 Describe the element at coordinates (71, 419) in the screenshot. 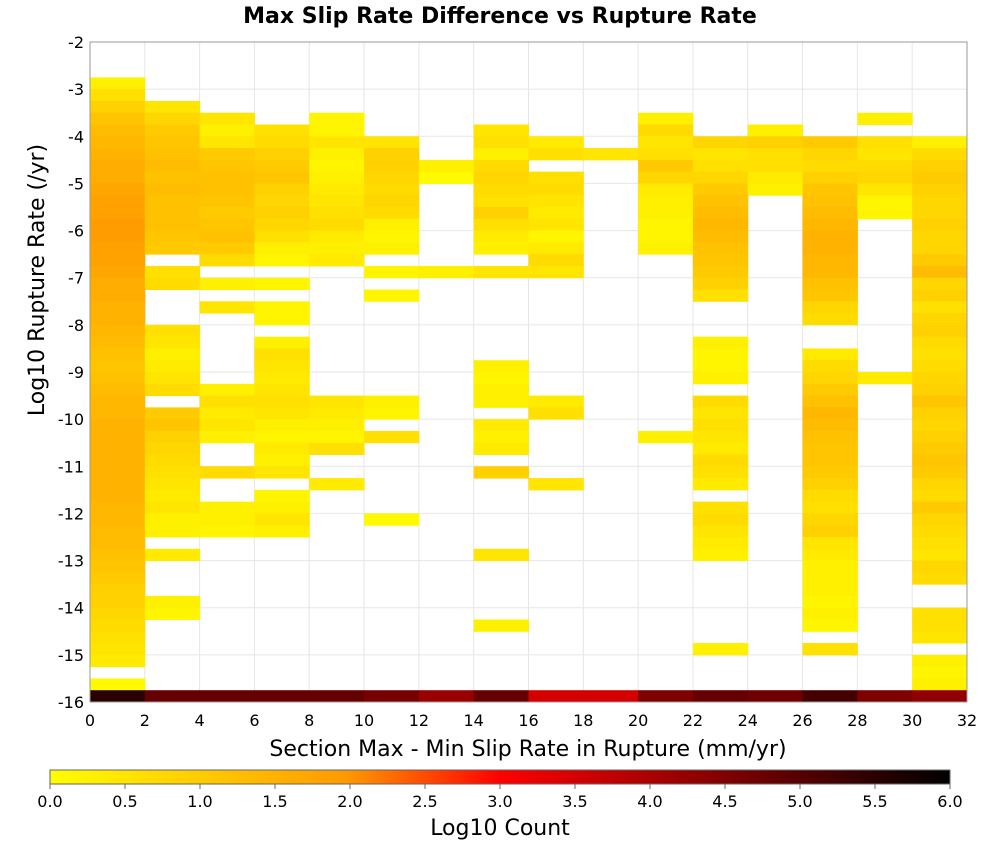

I see `y-tick-label: -10` at that location.